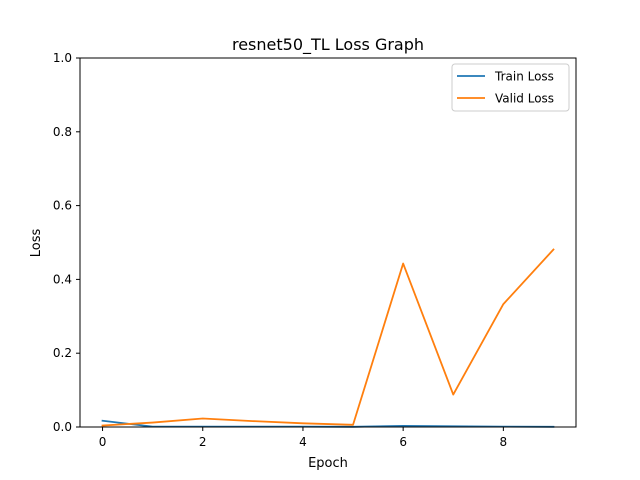 This screenshot has width=640, height=480. I want to click on x-tick-label: 6, so click(403, 442).